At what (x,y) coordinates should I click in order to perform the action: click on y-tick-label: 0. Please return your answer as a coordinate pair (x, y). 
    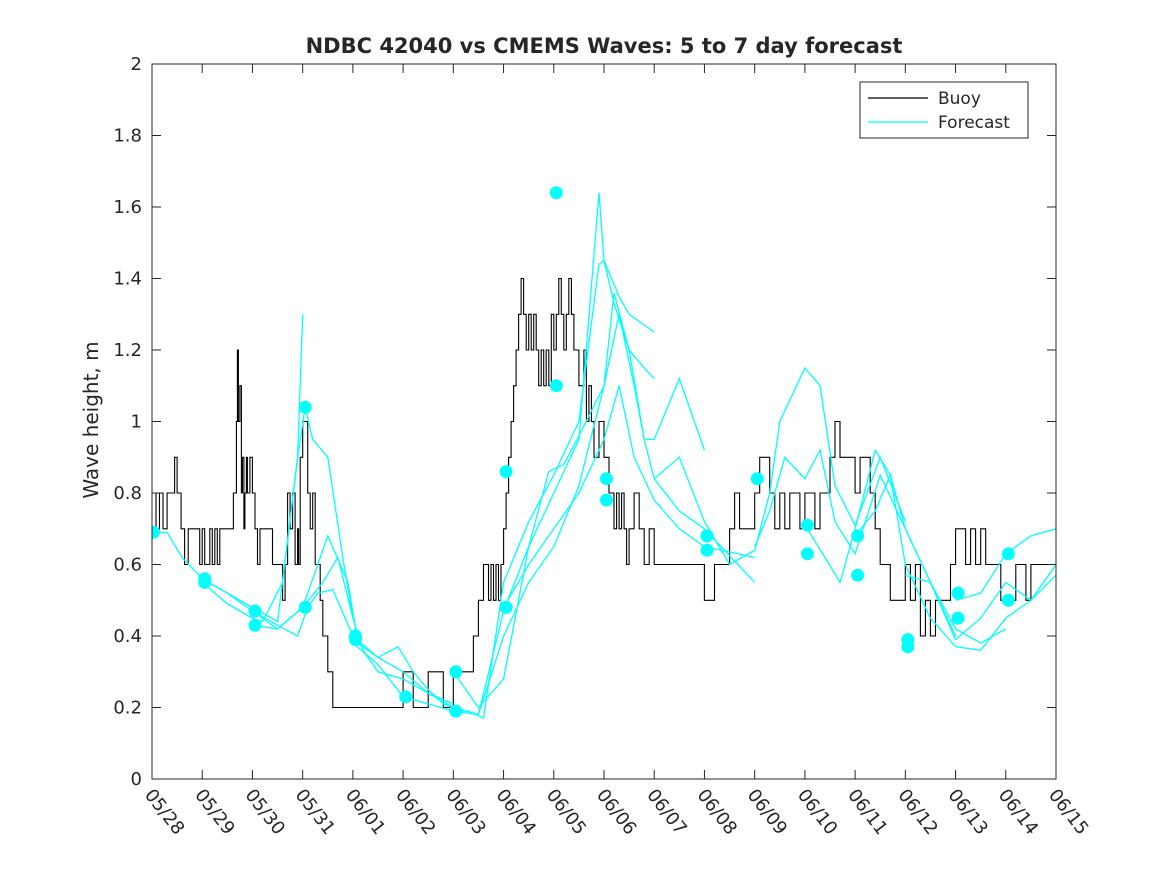
    Looking at the image, I should click on (136, 779).